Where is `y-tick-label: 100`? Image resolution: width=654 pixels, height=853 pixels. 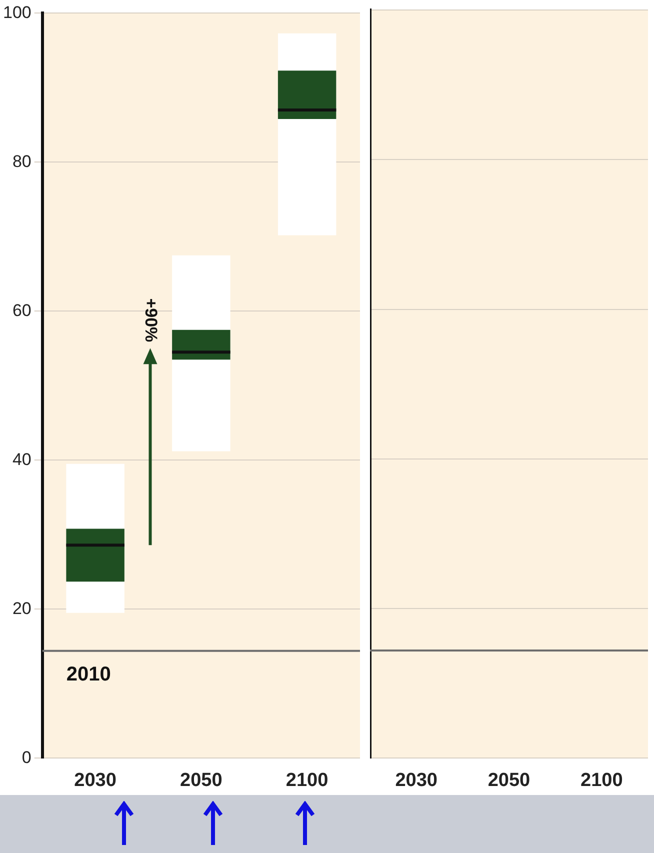
y-tick-label: 100 is located at coordinates (17, 12).